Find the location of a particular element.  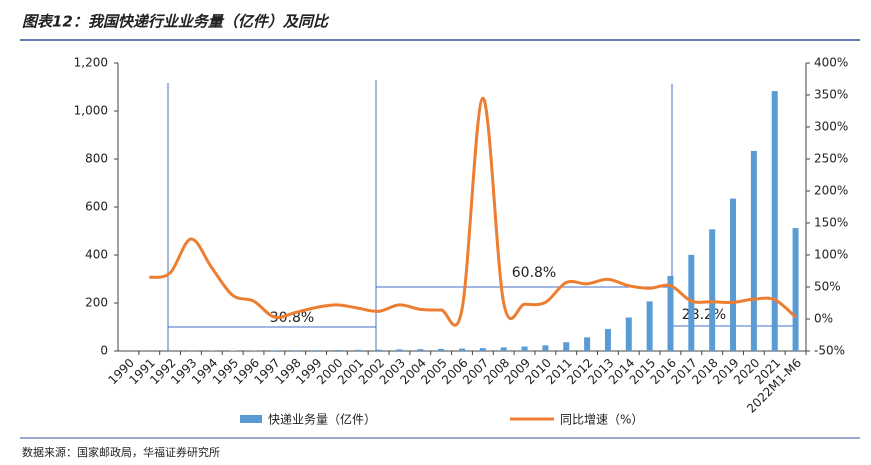

y-tick-label: 1,000 is located at coordinates (91, 111).